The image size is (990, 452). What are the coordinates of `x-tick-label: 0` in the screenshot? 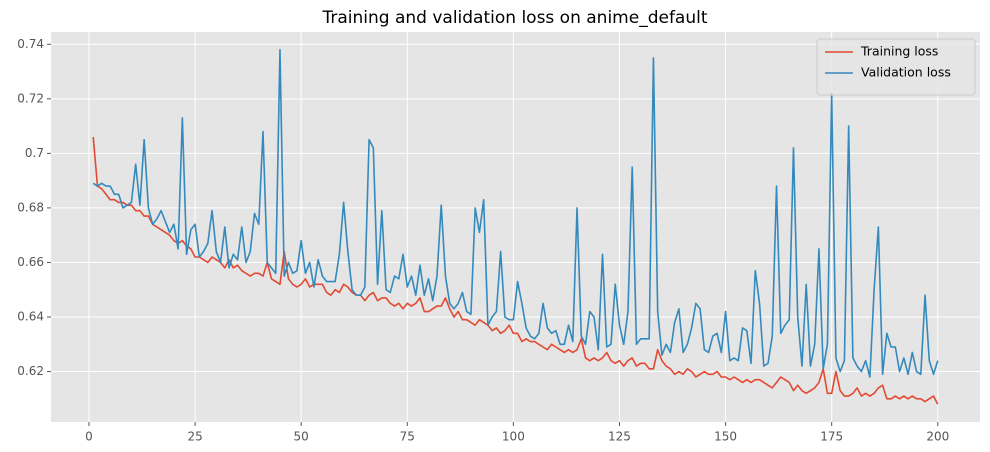 It's located at (89, 437).